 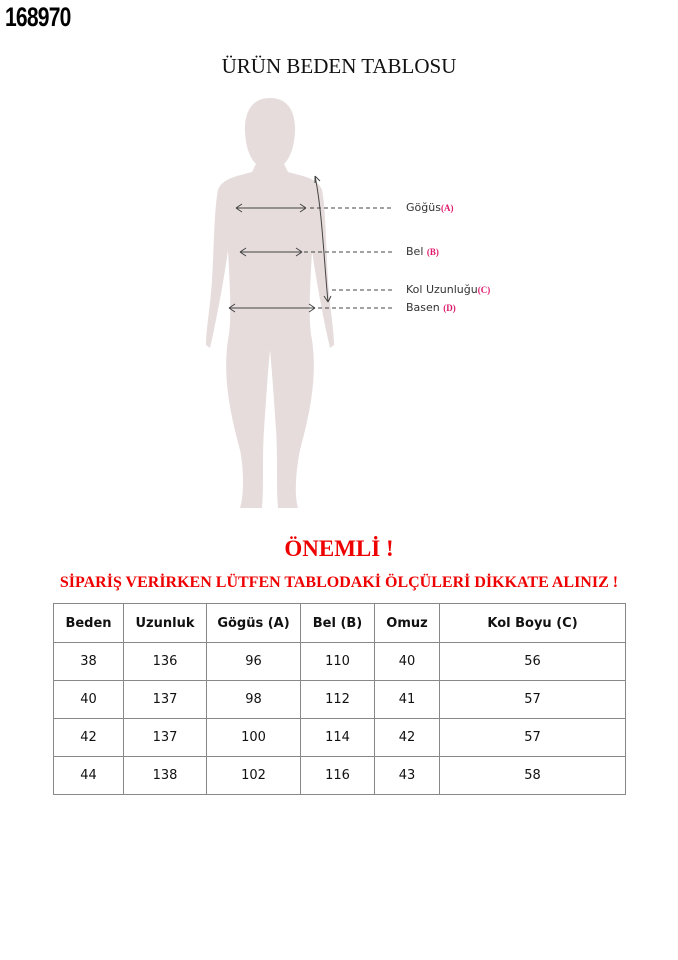 I want to click on table-cell: 112, so click(x=337, y=699).